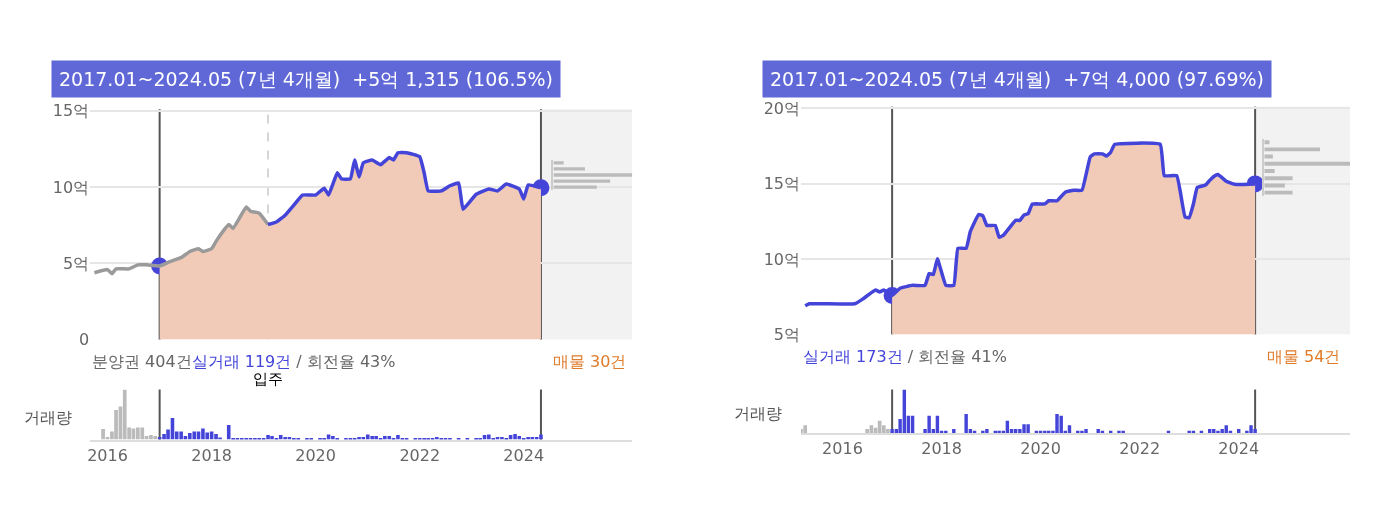  Describe the element at coordinates (590, 361) in the screenshot. I see `band-label: 매물 30건` at that location.